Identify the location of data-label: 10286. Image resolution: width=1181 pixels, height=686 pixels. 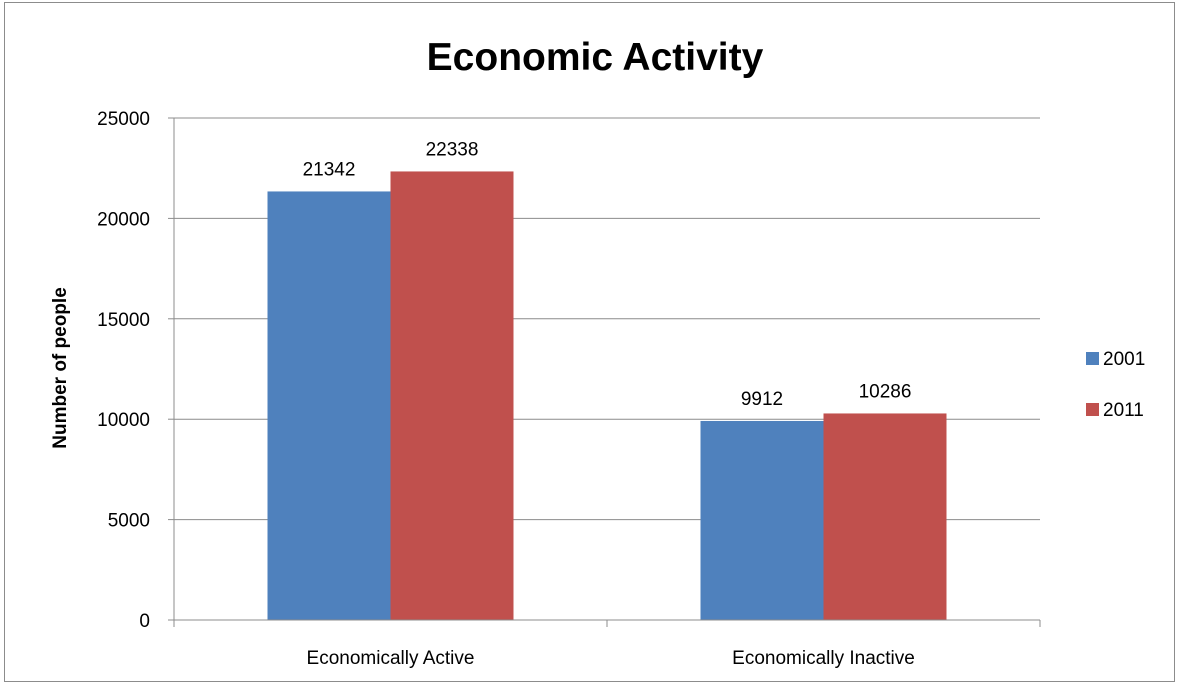
(885, 391).